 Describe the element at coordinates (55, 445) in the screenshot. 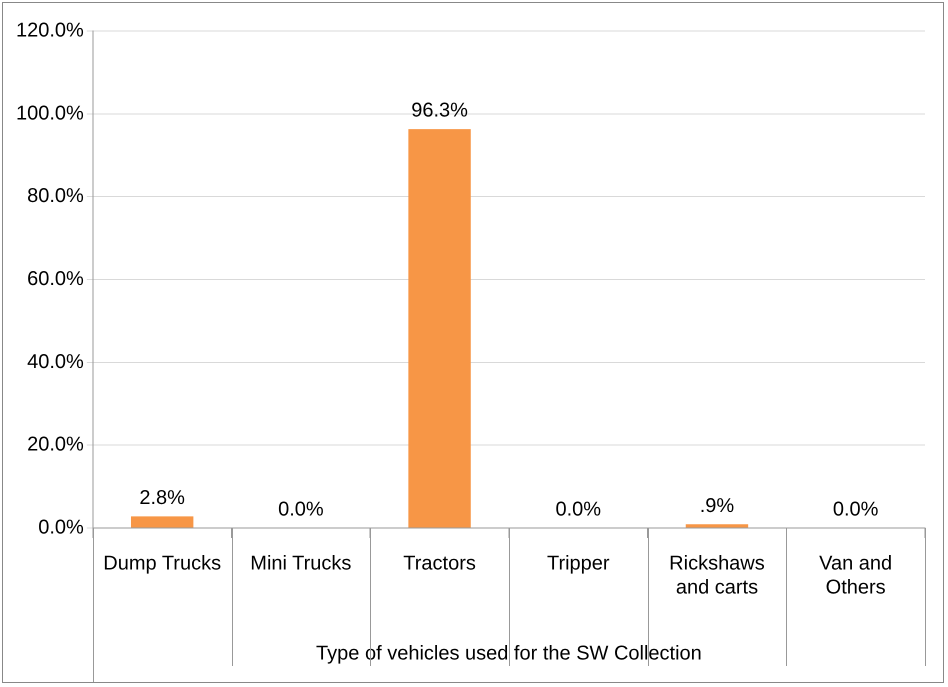

I see `y-tick-label: 20.0%` at that location.